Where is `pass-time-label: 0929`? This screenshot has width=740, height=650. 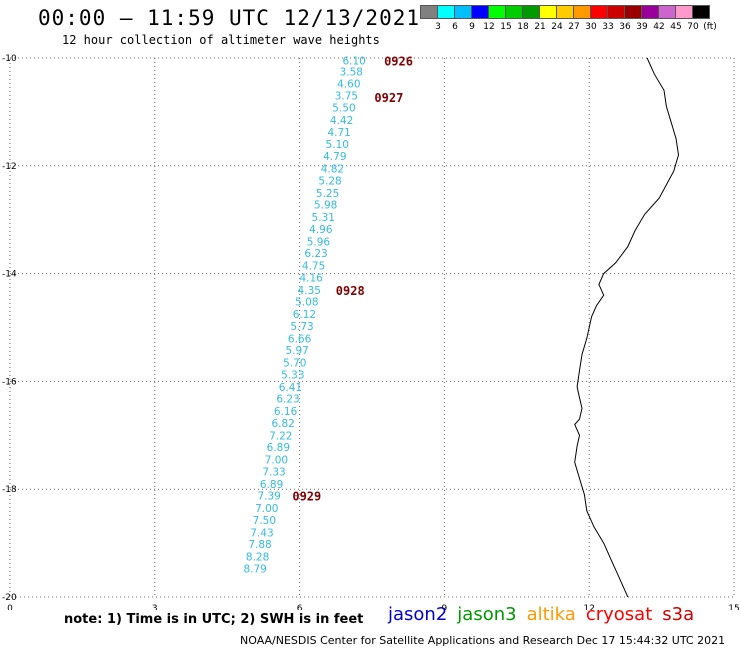 pass-time-label: 0929 is located at coordinates (306, 497).